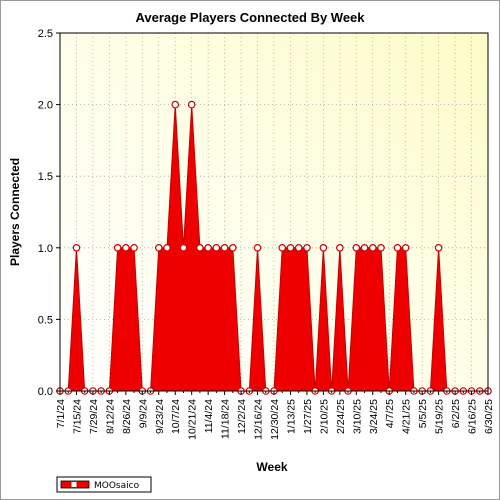 The width and height of the screenshot is (500, 500). What do you see at coordinates (193, 419) in the screenshot?
I see `x-tick-label: 10/21/24` at bounding box center [193, 419].